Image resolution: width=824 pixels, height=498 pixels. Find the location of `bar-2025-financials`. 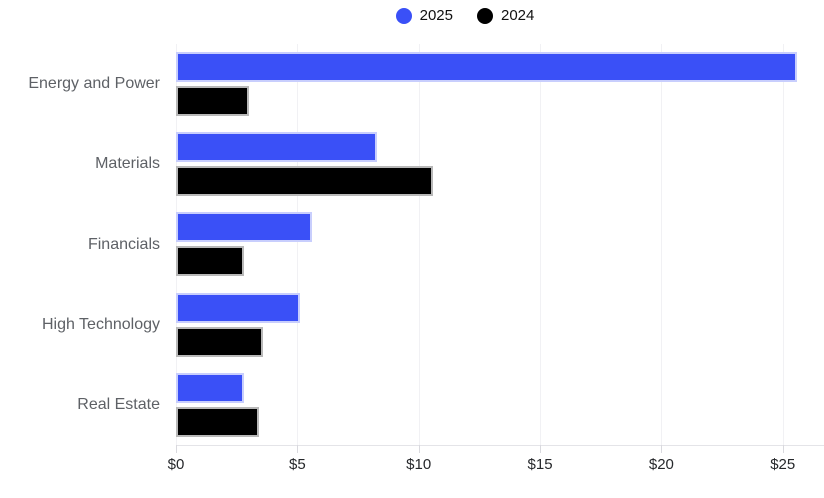

bar-2025-financials is located at coordinates (244, 227).